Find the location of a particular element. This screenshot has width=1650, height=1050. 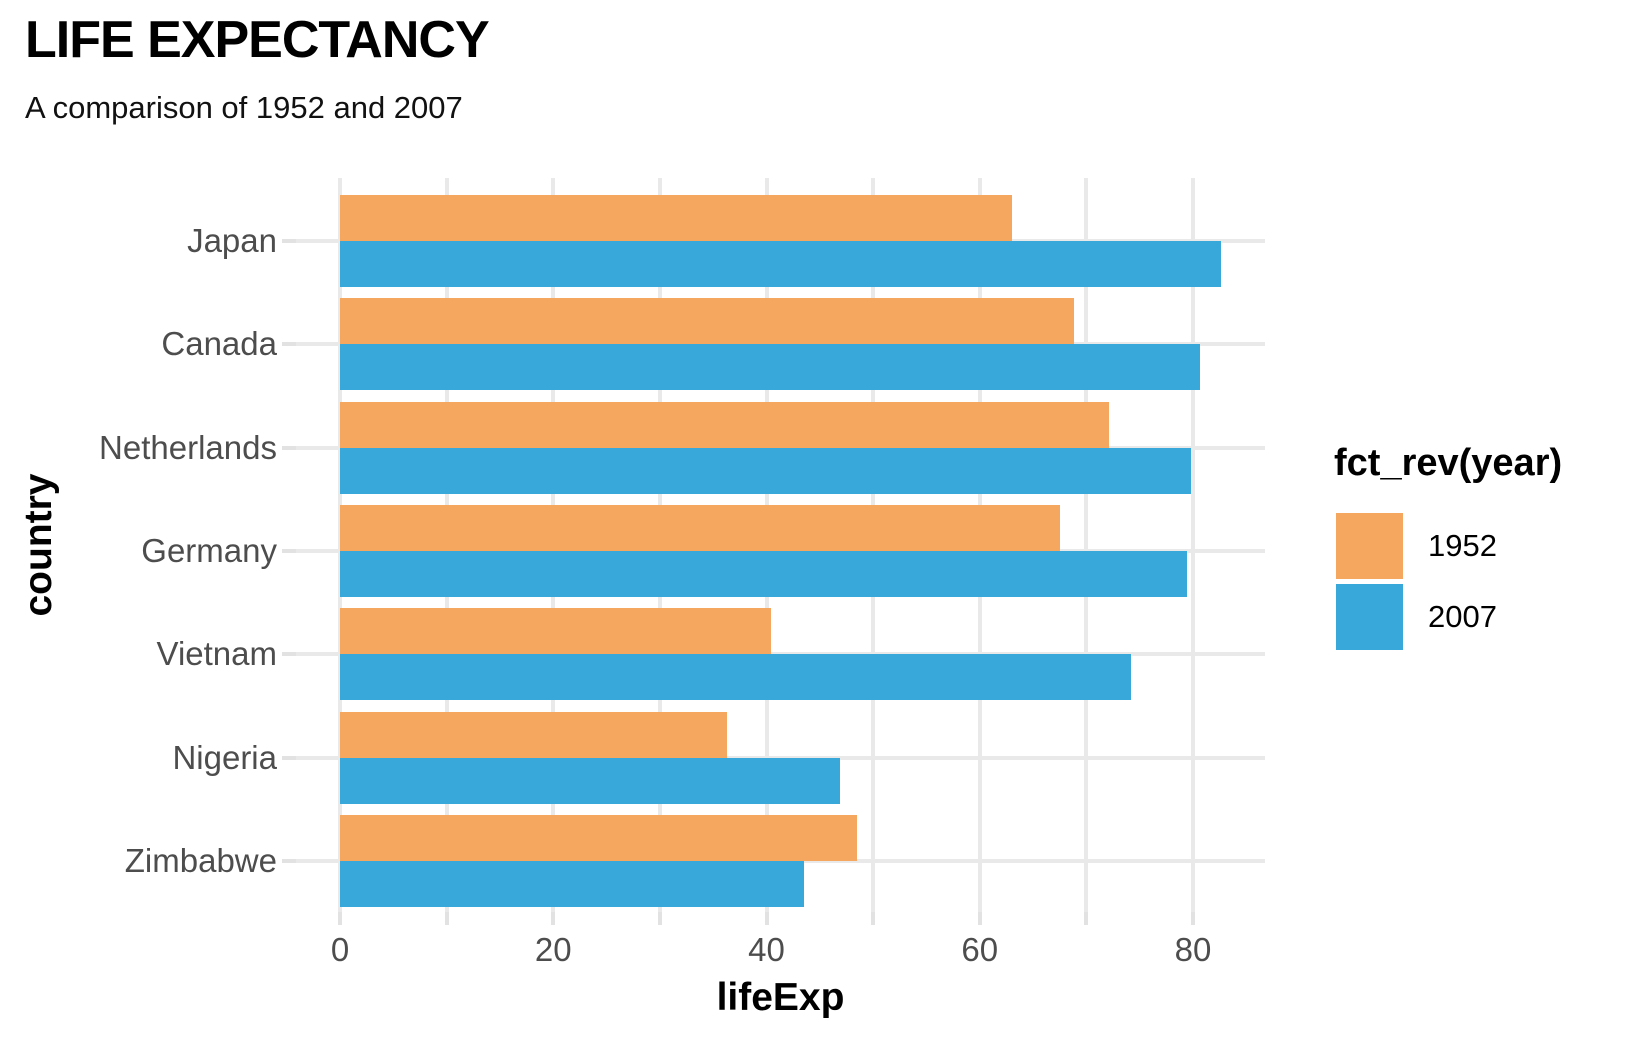

bar-nigeria-2007 is located at coordinates (590, 780).